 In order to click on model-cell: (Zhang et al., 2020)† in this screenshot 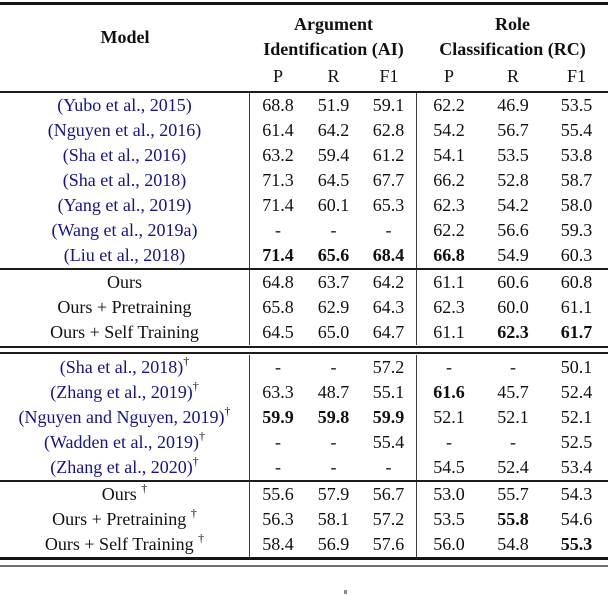, I will do `click(125, 467)`.